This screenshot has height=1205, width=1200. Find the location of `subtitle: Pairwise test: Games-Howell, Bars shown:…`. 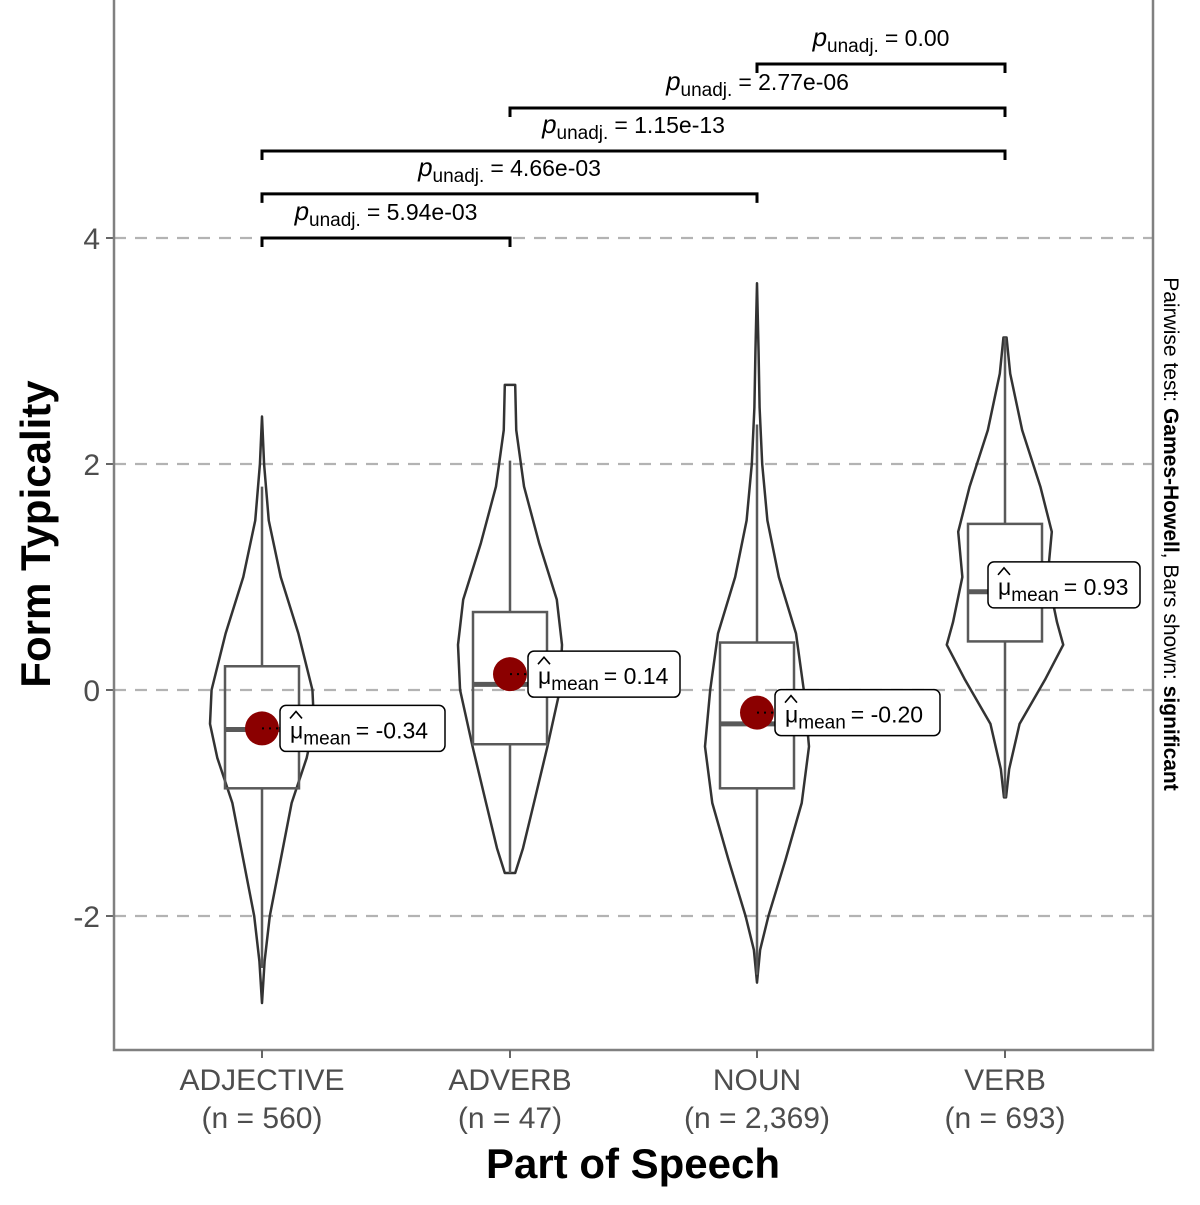

subtitle: Pairwise test: Games-Howell, Bars shown:… is located at coordinates (1170, 534).